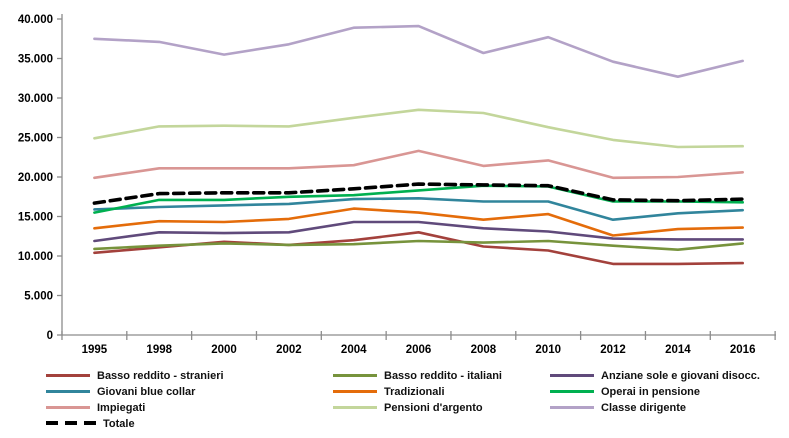 Image resolution: width=789 pixels, height=438 pixels. I want to click on x-tick-label: 2010, so click(548, 350).